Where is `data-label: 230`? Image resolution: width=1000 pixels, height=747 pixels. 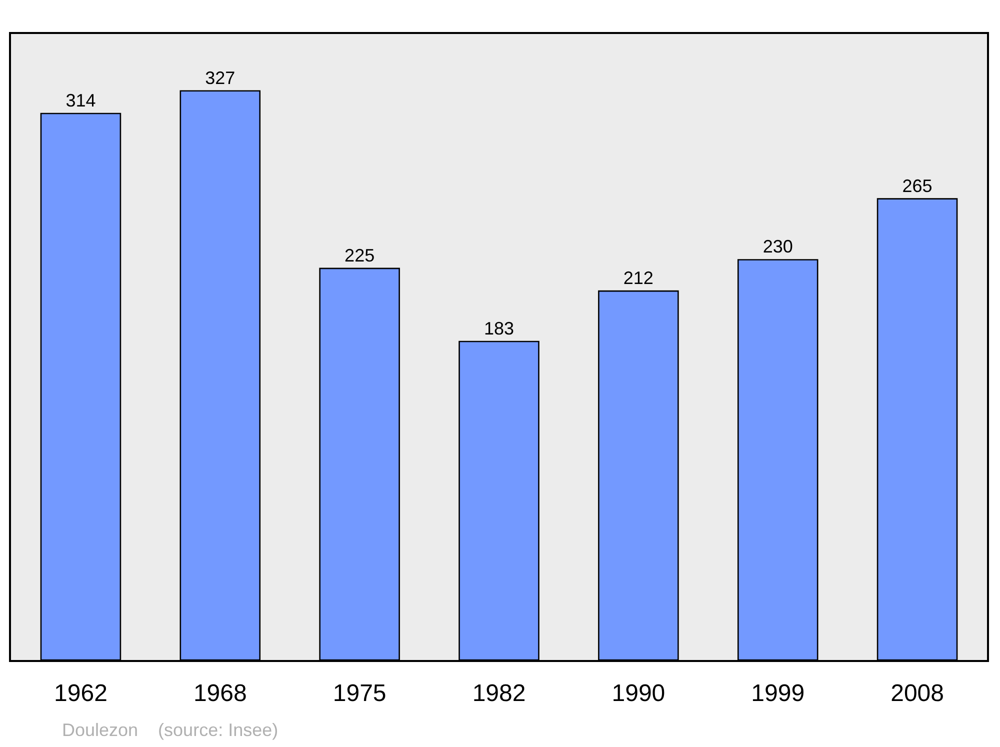 data-label: 230 is located at coordinates (777, 246).